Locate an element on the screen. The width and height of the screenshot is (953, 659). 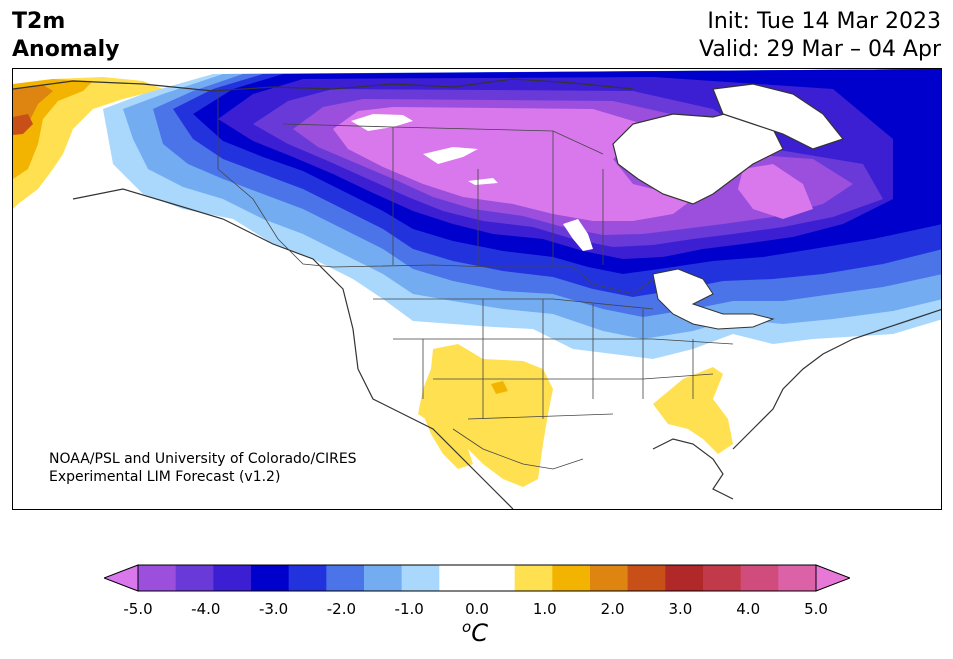
lake-winnipeg is located at coordinates (578, 235).